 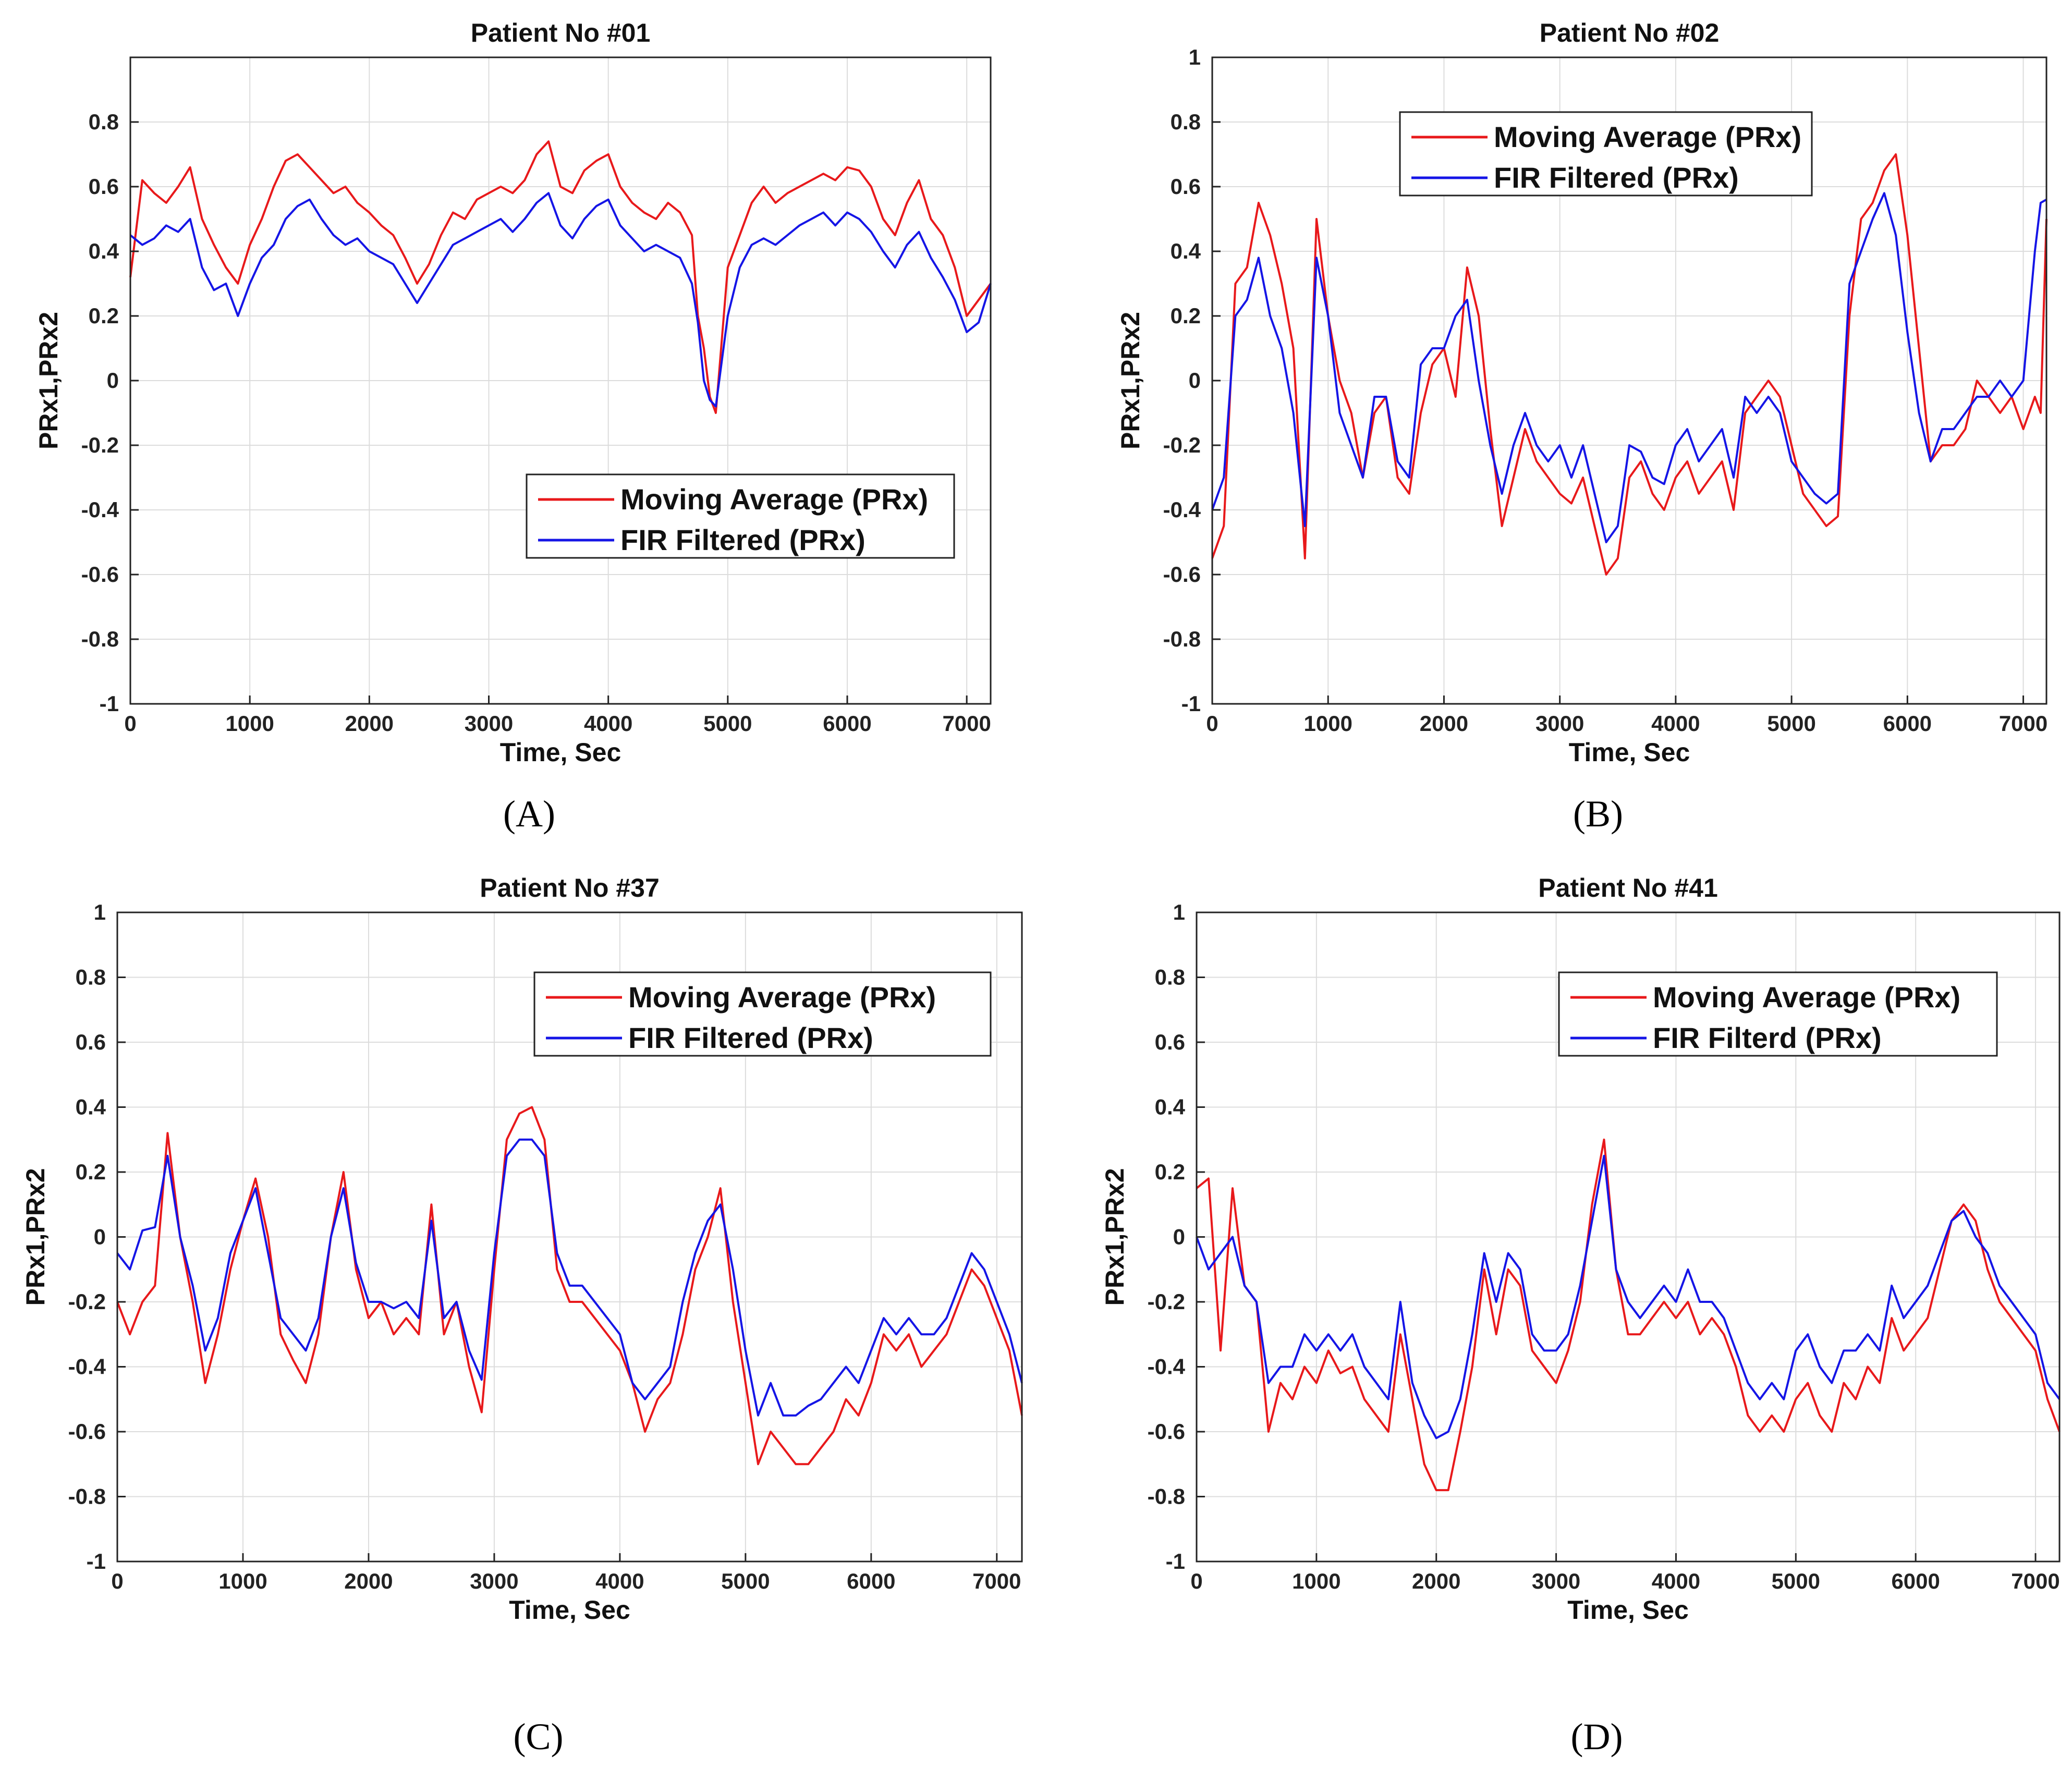 I want to click on chart-title: Patient No #37, so click(x=570, y=888).